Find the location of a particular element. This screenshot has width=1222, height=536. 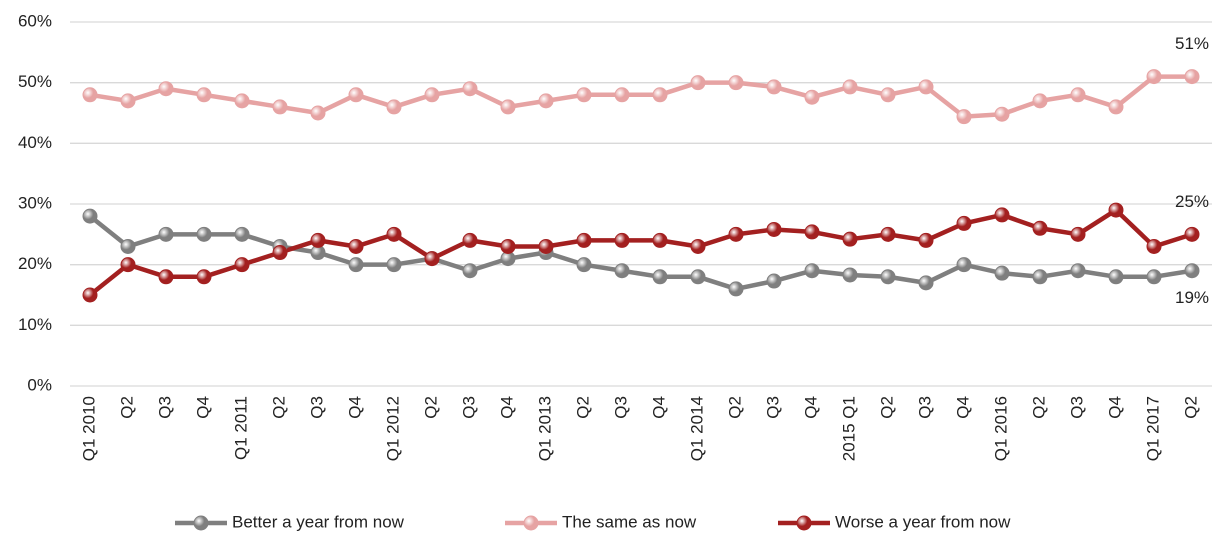

x-tick-label: Q1 2011 is located at coordinates (240, 428).